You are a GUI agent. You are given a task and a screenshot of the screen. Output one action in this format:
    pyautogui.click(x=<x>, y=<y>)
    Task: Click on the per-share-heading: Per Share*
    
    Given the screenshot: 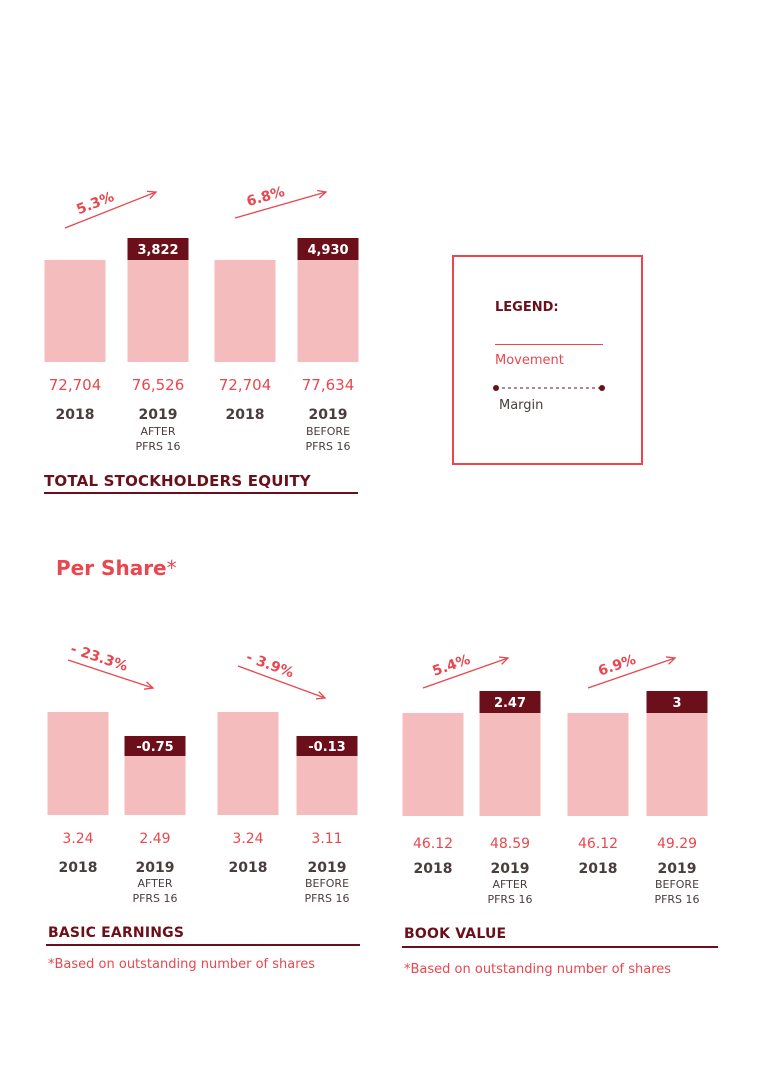 What is the action you would take?
    pyautogui.click(x=116, y=568)
    